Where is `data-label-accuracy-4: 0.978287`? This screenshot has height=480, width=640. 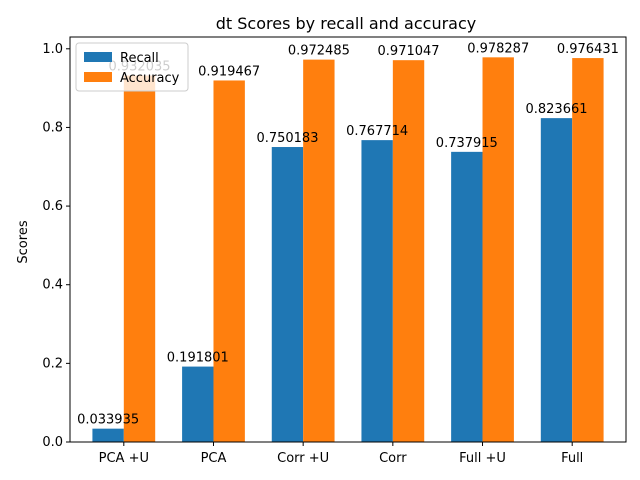 data-label-accuracy-4: 0.978287 is located at coordinates (498, 48).